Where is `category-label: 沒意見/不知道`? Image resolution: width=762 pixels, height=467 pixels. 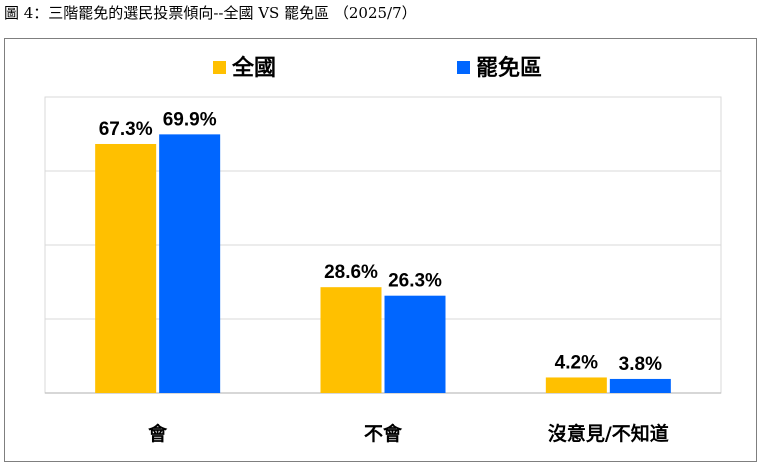
category-label: 沒意見/不知道 is located at coordinates (608, 433).